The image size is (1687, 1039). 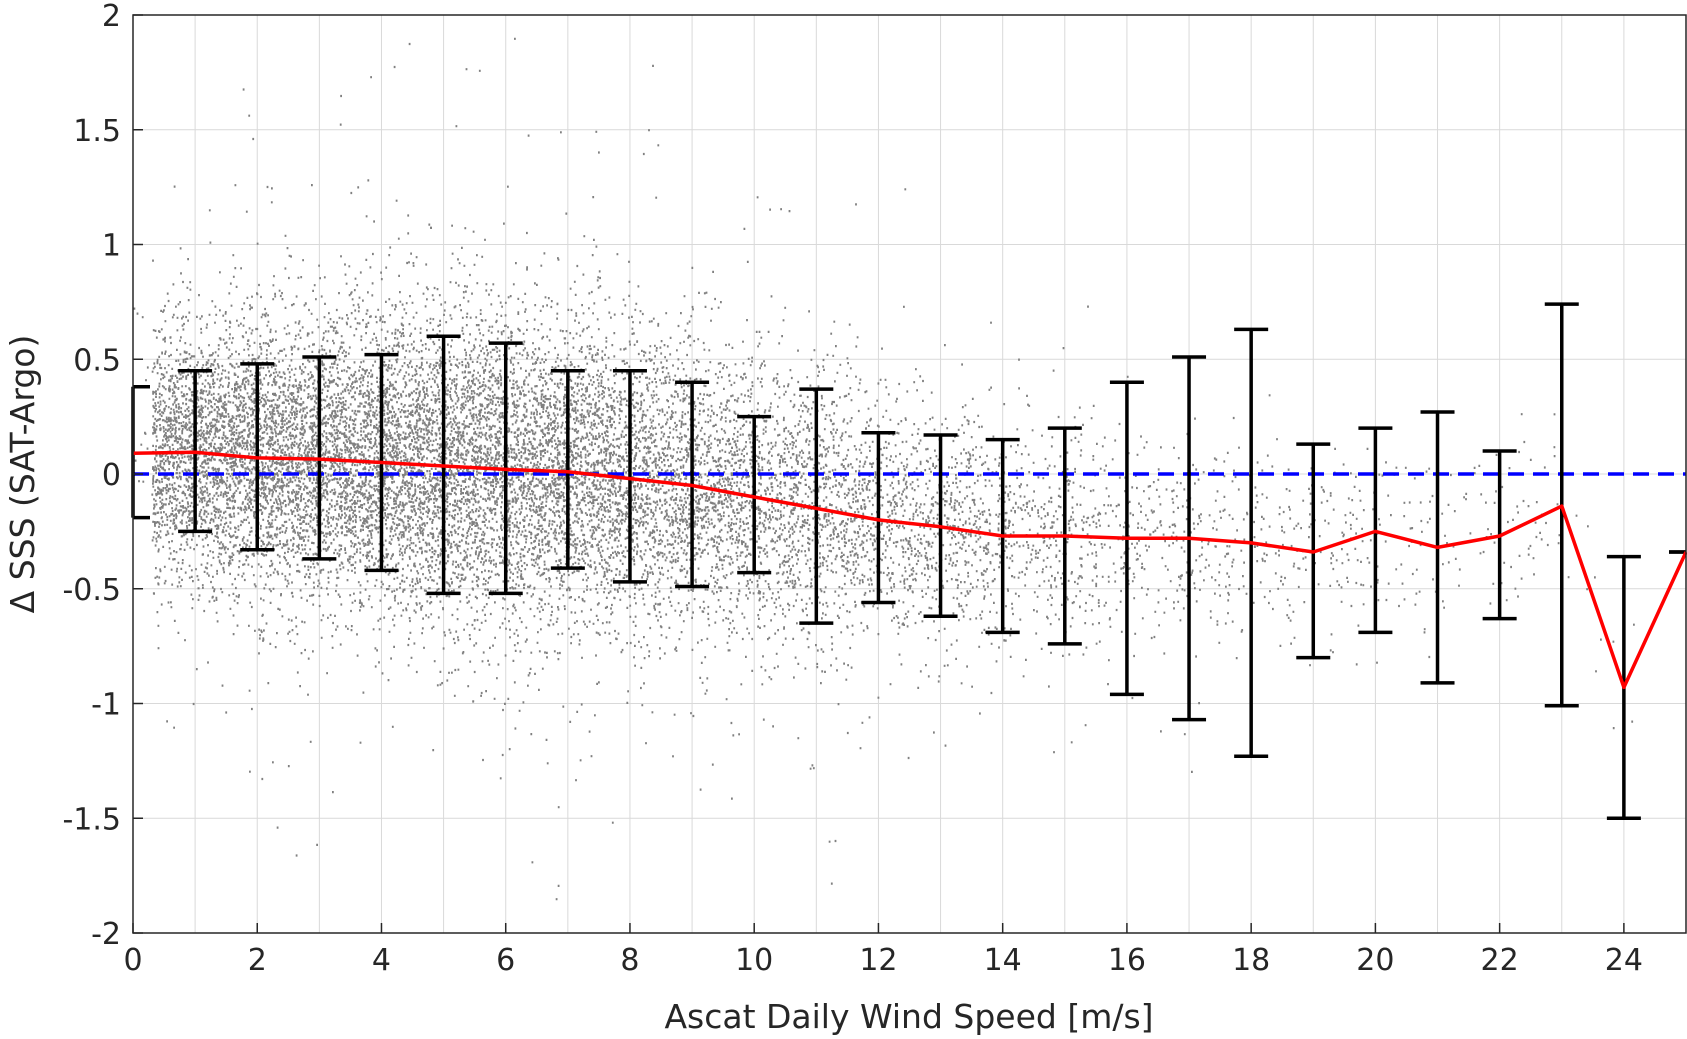 What do you see at coordinates (1003, 960) in the screenshot?
I see `x-tick-label: 14` at bounding box center [1003, 960].